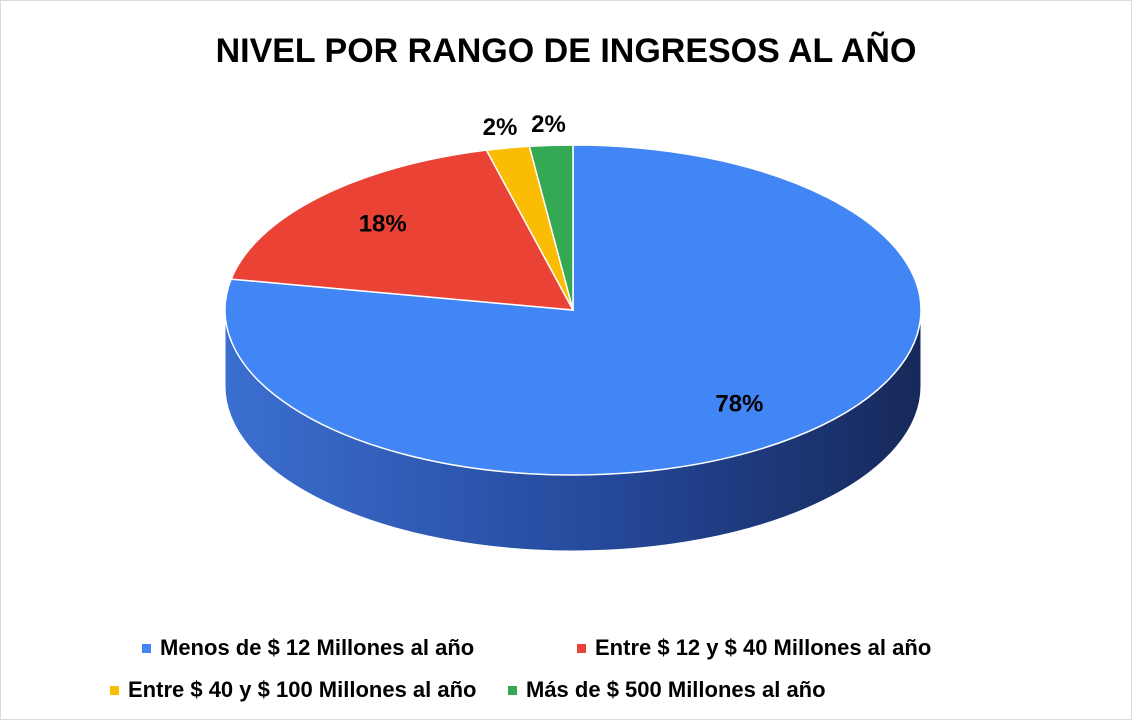 The width and height of the screenshot is (1132, 720). Describe the element at coordinates (763, 647) in the screenshot. I see `legend-label: Entre $ 12 y $ 40 Millones al año` at that location.